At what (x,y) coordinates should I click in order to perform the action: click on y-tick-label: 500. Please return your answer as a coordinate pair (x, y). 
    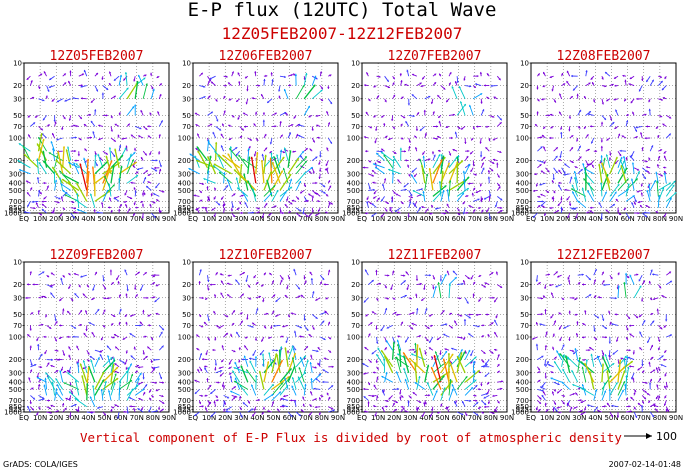
    Looking at the image, I should click on (15, 390).